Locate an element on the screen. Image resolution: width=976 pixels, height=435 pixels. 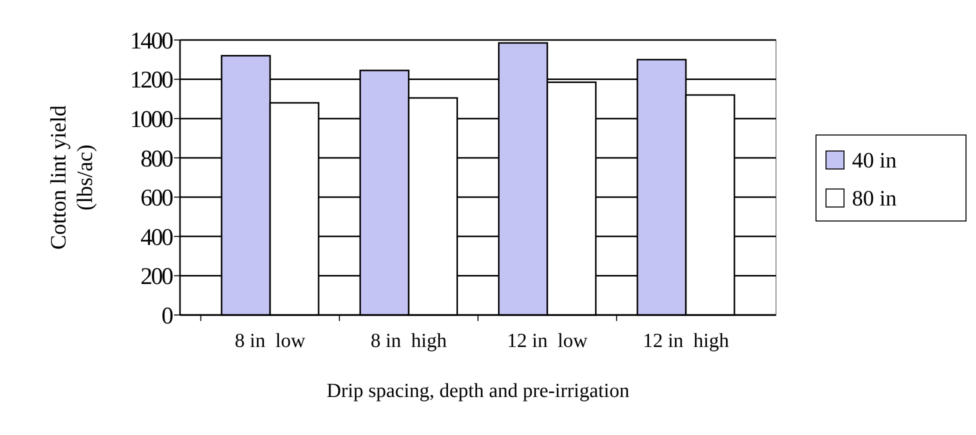
y-tick-label: 1400 is located at coordinates (152, 41).